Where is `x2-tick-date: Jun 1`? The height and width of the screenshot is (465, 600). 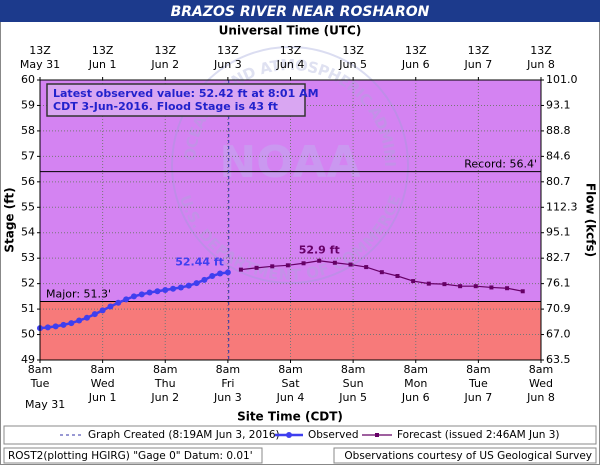
x2-tick-date: Jun 1 is located at coordinates (102, 64).